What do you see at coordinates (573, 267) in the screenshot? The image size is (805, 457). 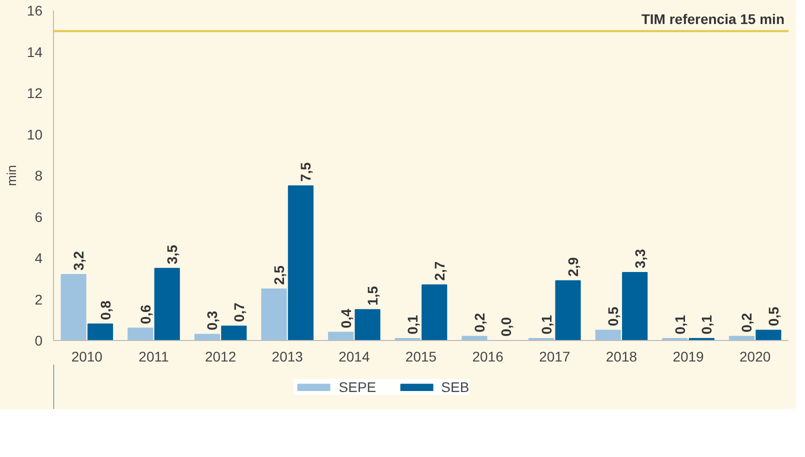 I see `data-label: 2,9` at bounding box center [573, 267].